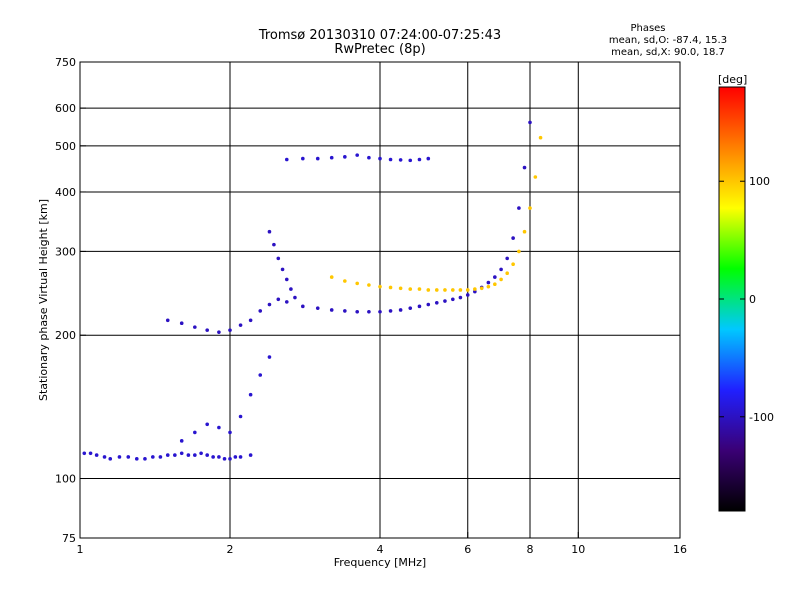 The image size is (800, 600). Describe the element at coordinates (752, 299) in the screenshot. I see `colorbar-tick-label: 0` at that location.